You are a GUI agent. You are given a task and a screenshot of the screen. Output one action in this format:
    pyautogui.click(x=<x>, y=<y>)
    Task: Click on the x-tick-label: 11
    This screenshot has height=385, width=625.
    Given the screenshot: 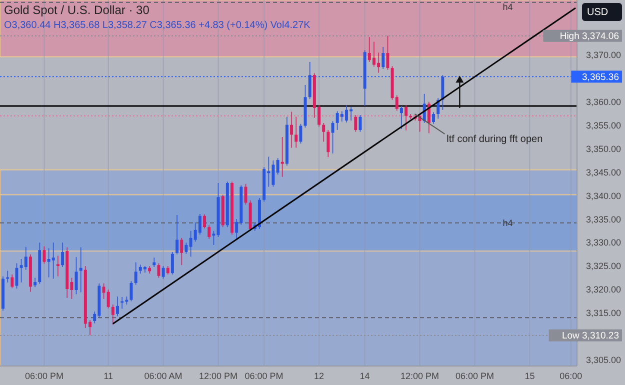 What is the action you would take?
    pyautogui.click(x=109, y=376)
    